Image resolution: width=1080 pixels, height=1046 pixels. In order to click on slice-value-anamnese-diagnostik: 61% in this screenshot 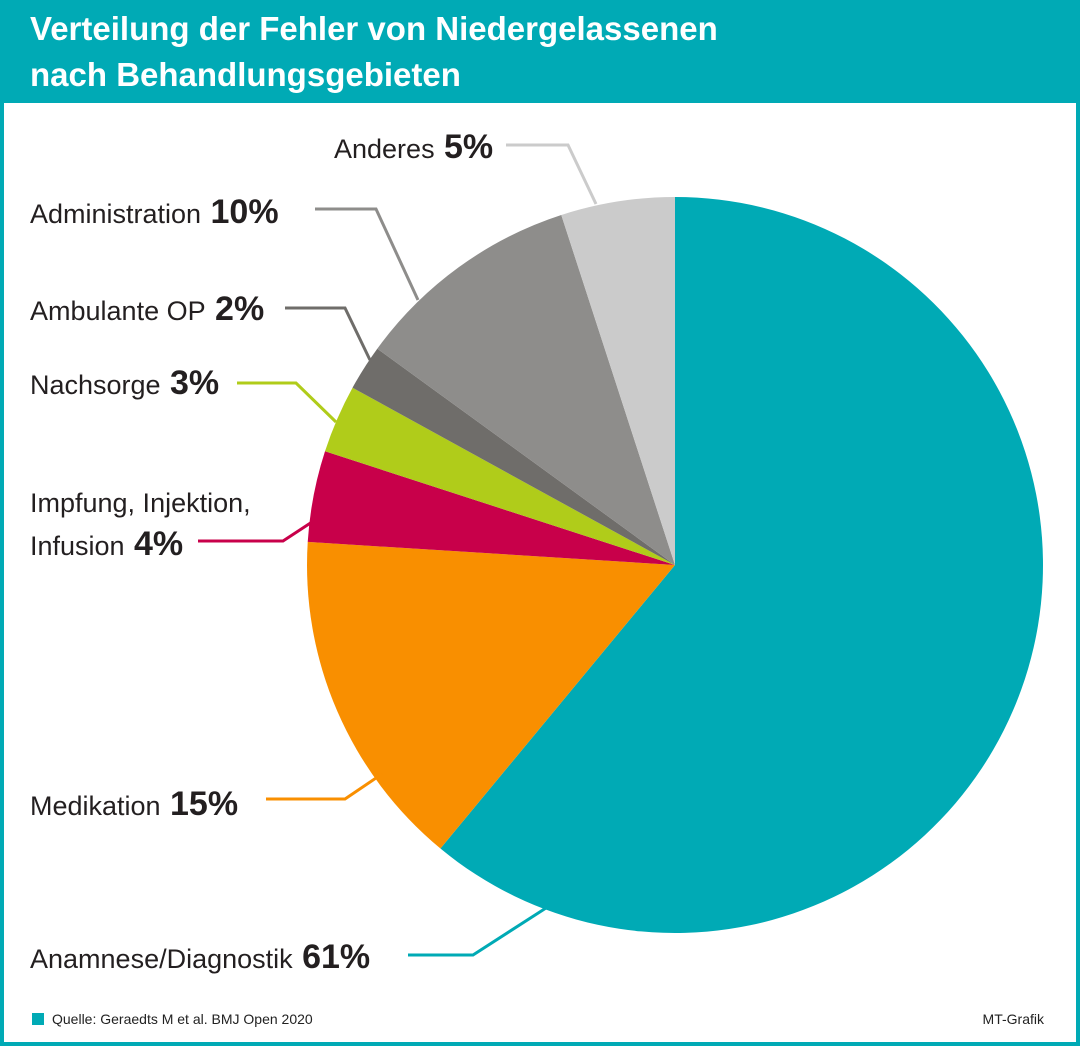, I will do `click(332, 957)`.